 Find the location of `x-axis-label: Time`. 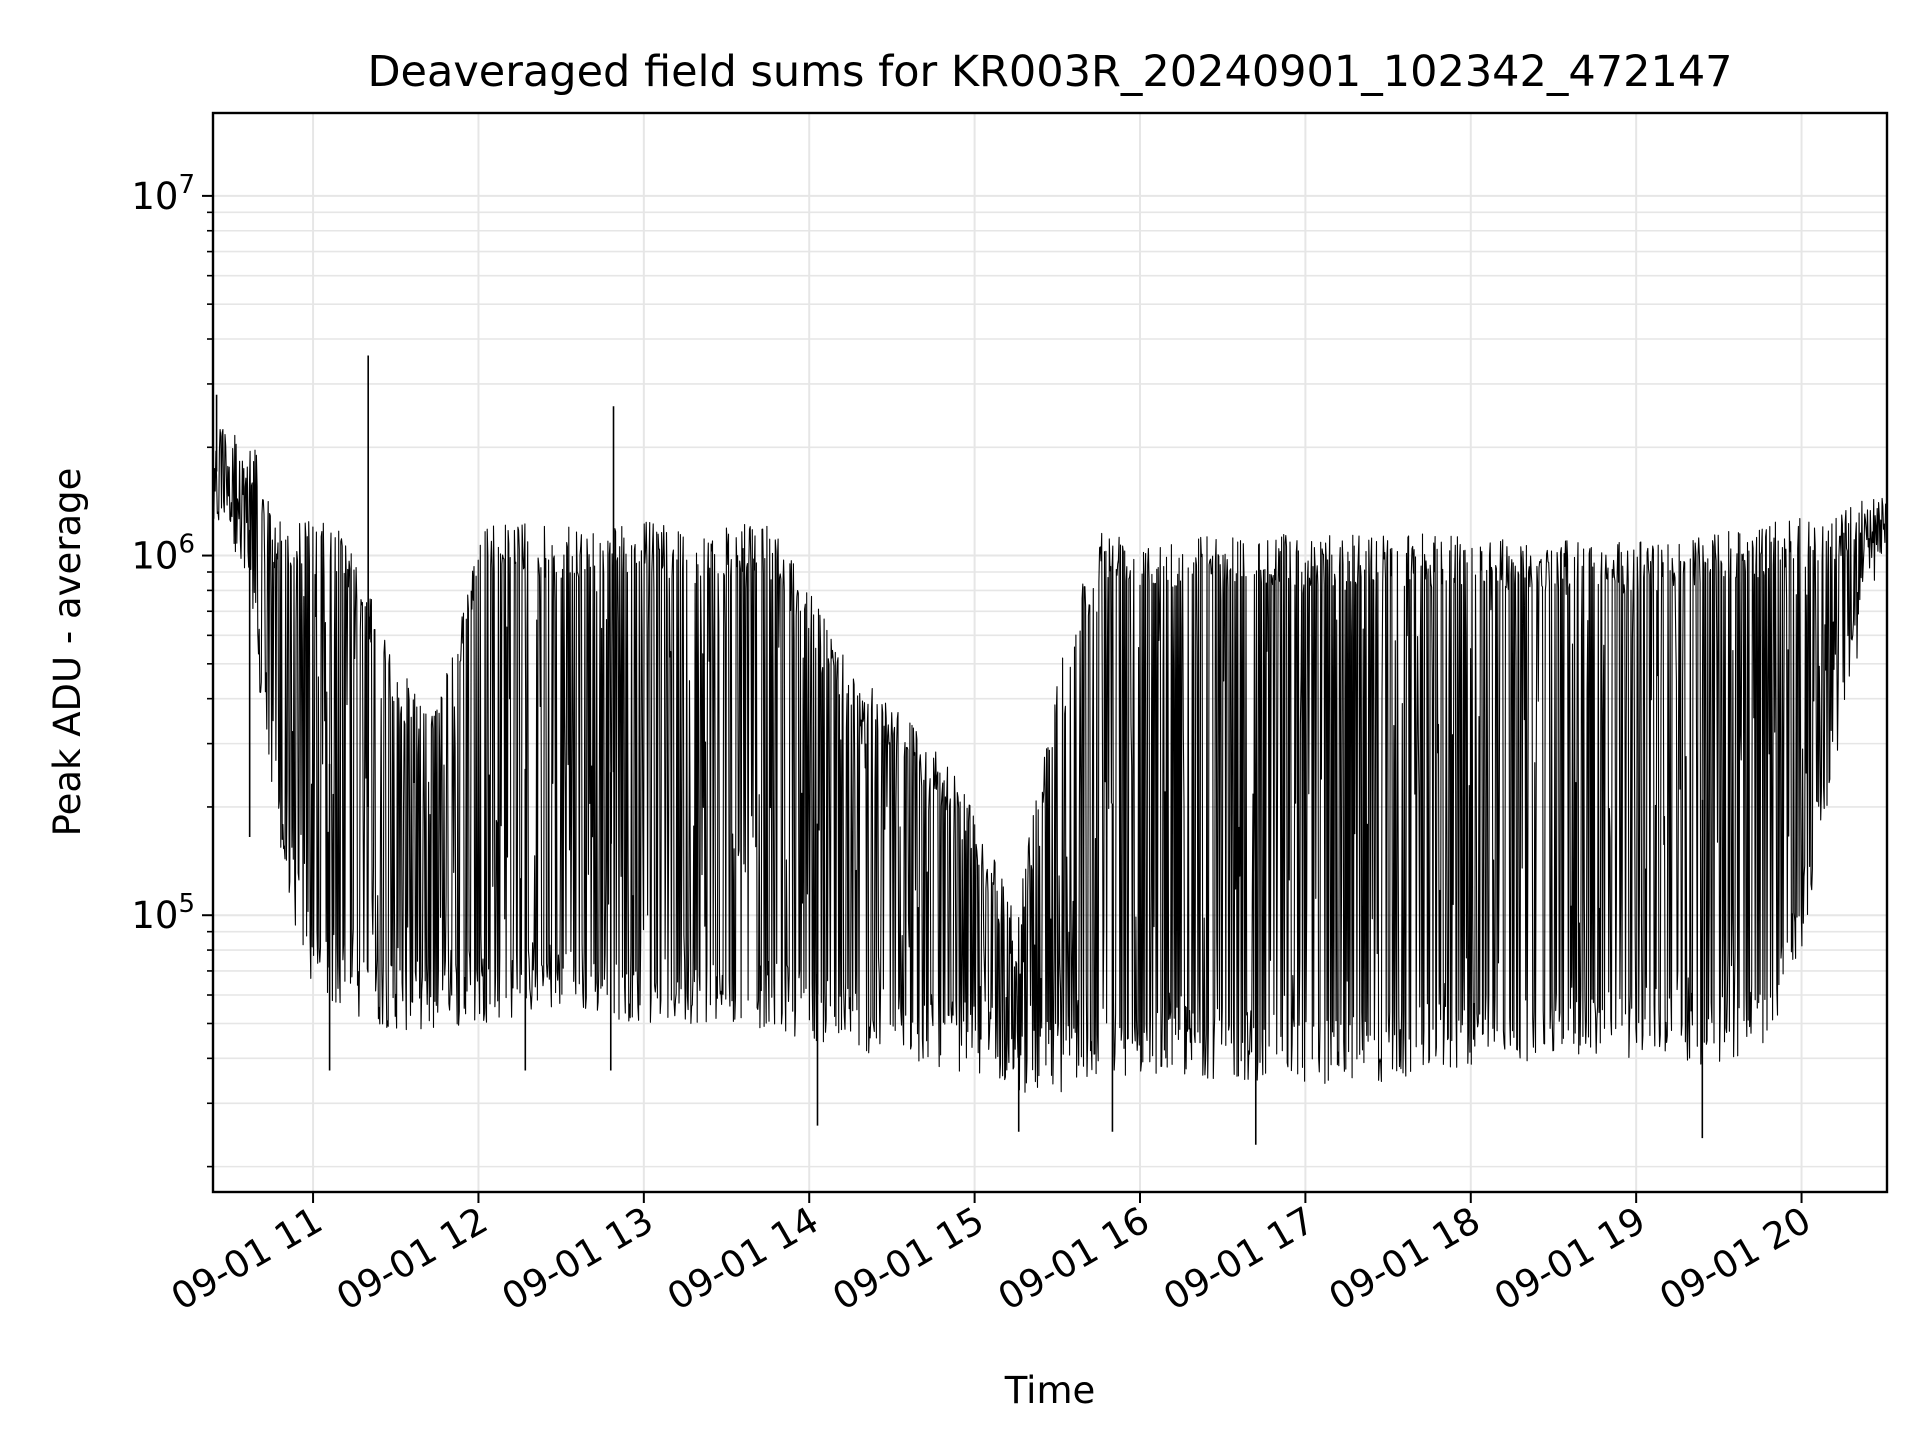

x-axis-label: Time is located at coordinates (1050, 1390).